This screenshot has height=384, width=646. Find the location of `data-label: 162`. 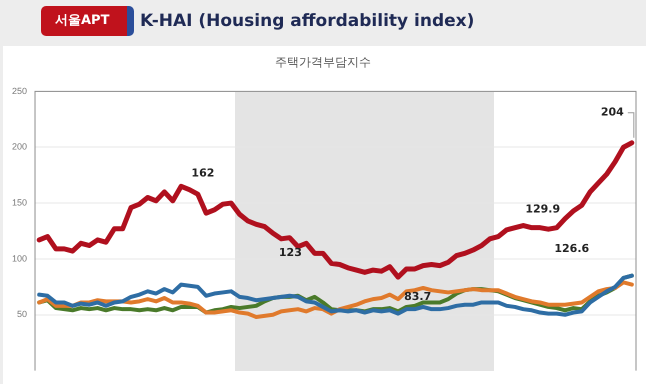

data-label: 162 is located at coordinates (202, 173).